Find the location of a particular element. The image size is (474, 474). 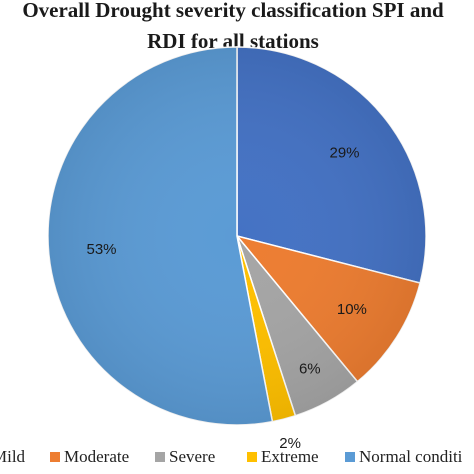

data-label-moderate: 10% is located at coordinates (352, 309).